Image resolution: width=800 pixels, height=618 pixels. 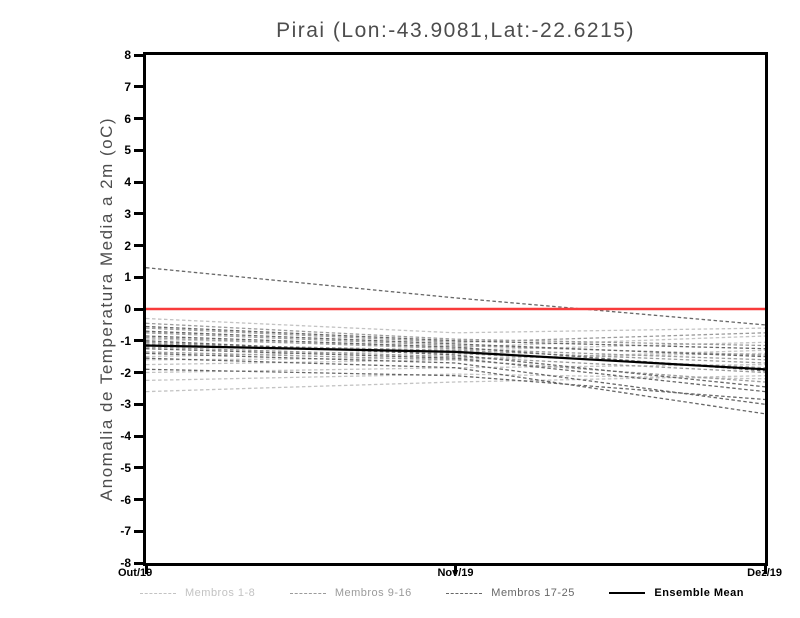 I want to click on chart-title: Pirai (Lon:-43.9081,Lat:-22.6215), so click(x=455, y=30).